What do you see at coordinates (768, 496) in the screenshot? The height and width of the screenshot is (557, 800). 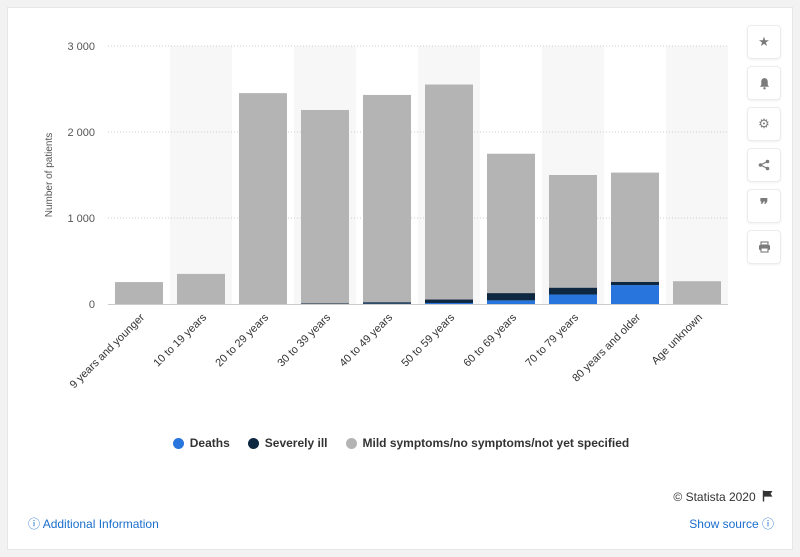 I see `flag-icon` at bounding box center [768, 496].